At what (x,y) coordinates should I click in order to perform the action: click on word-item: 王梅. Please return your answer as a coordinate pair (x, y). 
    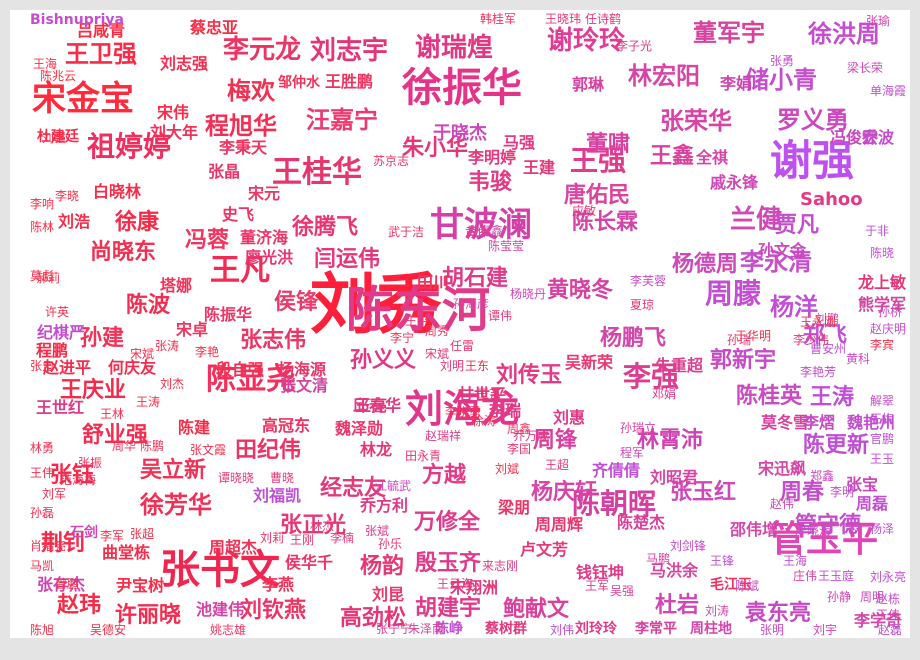
    Looking at the image, I should click on (882, 419).